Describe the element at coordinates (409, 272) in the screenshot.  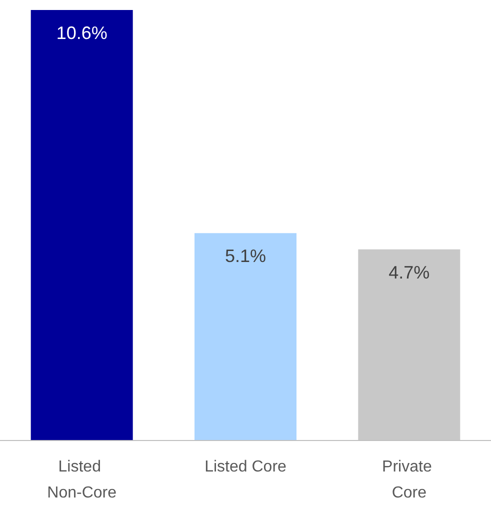
I see `data-label: 4.7%` at that location.